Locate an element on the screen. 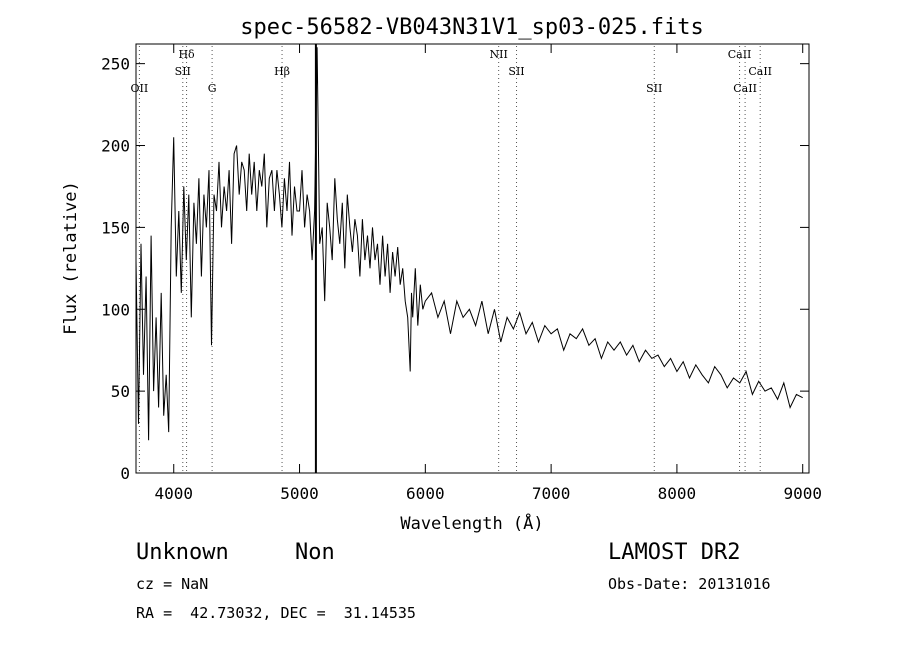 The width and height of the screenshot is (900, 650). x-tick-label: 4000 is located at coordinates (173, 493).